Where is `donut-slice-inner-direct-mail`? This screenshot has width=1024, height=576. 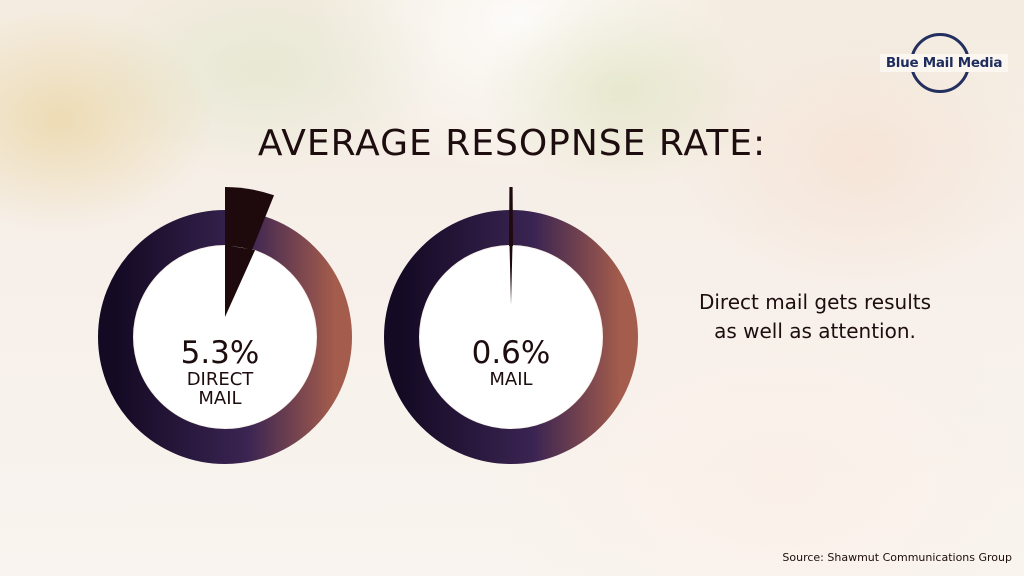
donut-slice-inner-direct-mail is located at coordinates (240, 281).